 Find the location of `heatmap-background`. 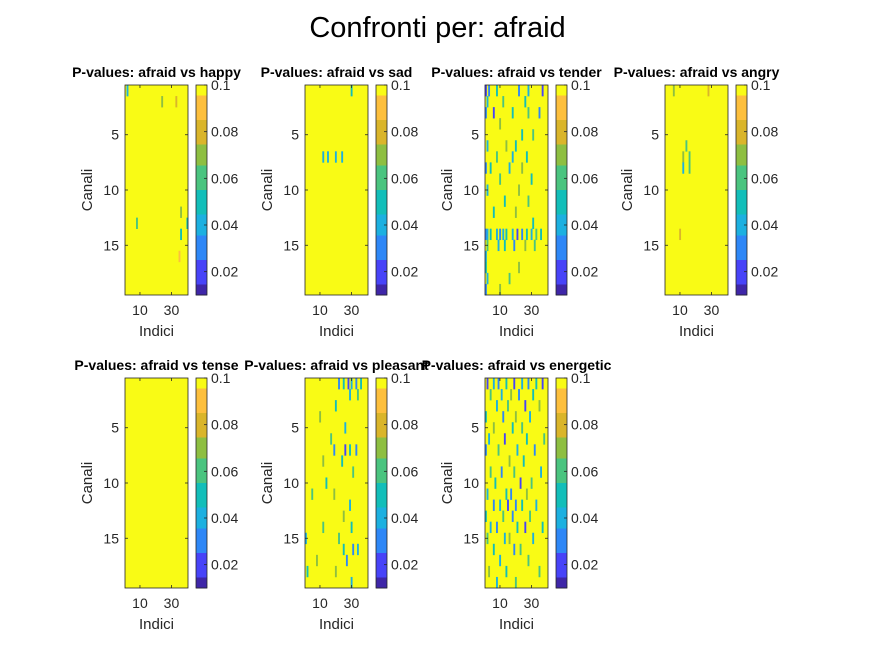

heatmap-background is located at coordinates (696, 190).